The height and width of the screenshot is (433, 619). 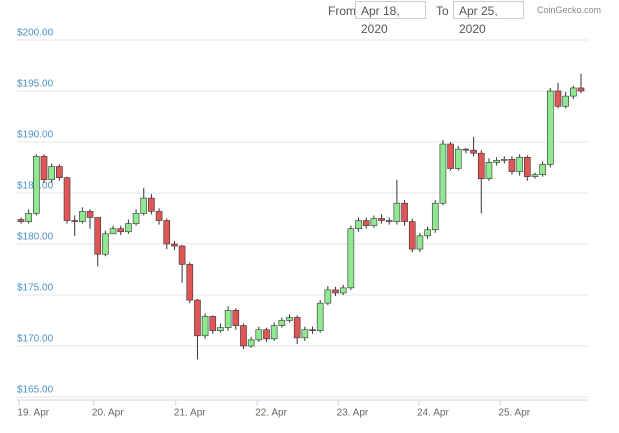 What do you see at coordinates (271, 413) in the screenshot?
I see `x-tick-label: 22. Apr` at bounding box center [271, 413].